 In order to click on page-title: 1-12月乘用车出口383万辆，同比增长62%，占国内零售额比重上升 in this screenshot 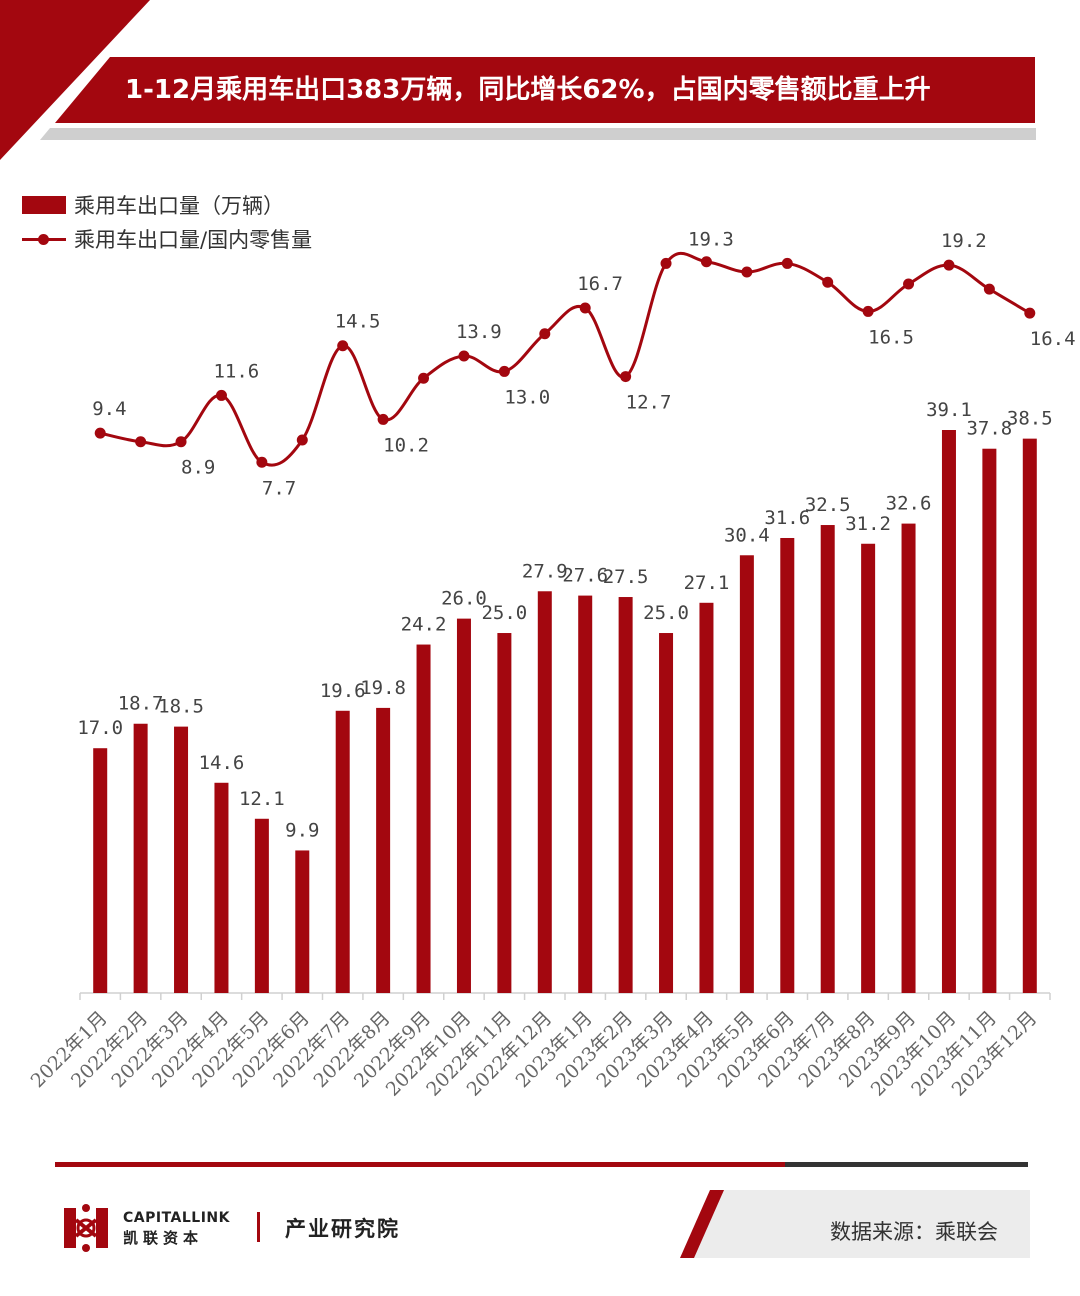, I will do `click(528, 90)`.